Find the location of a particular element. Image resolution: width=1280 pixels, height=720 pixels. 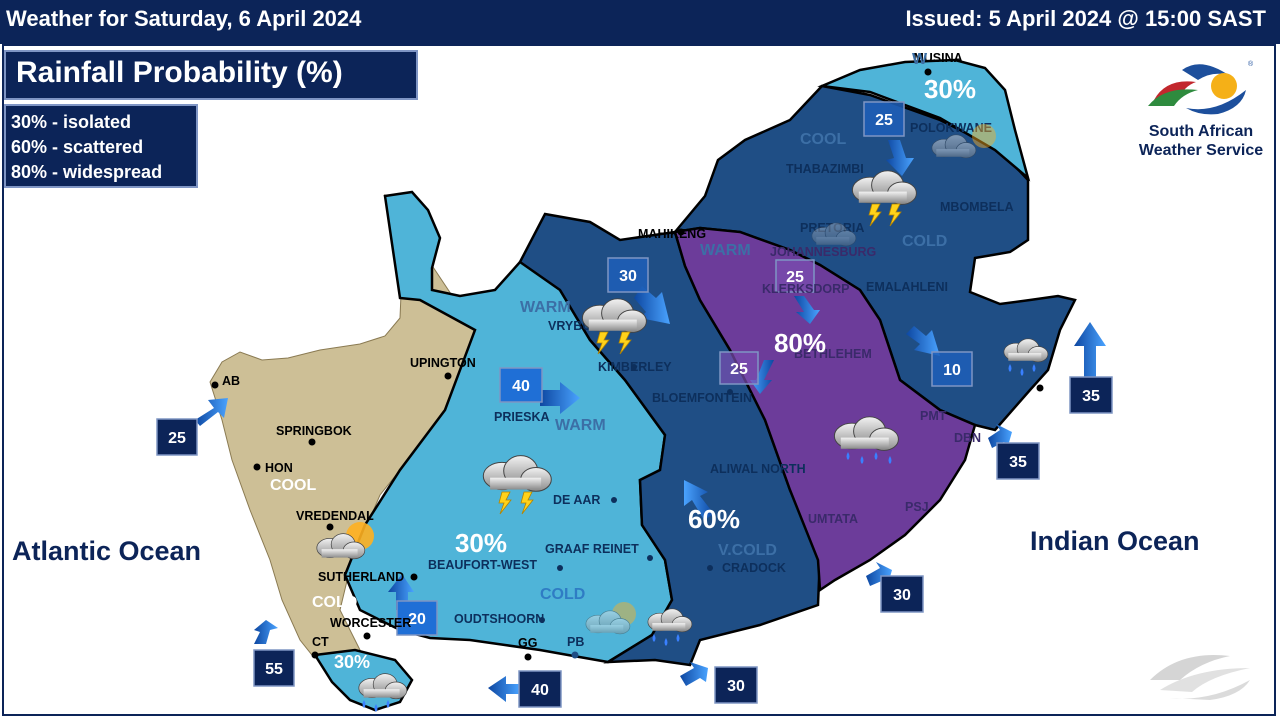

town-label: POLOKWANE is located at coordinates (951, 128).